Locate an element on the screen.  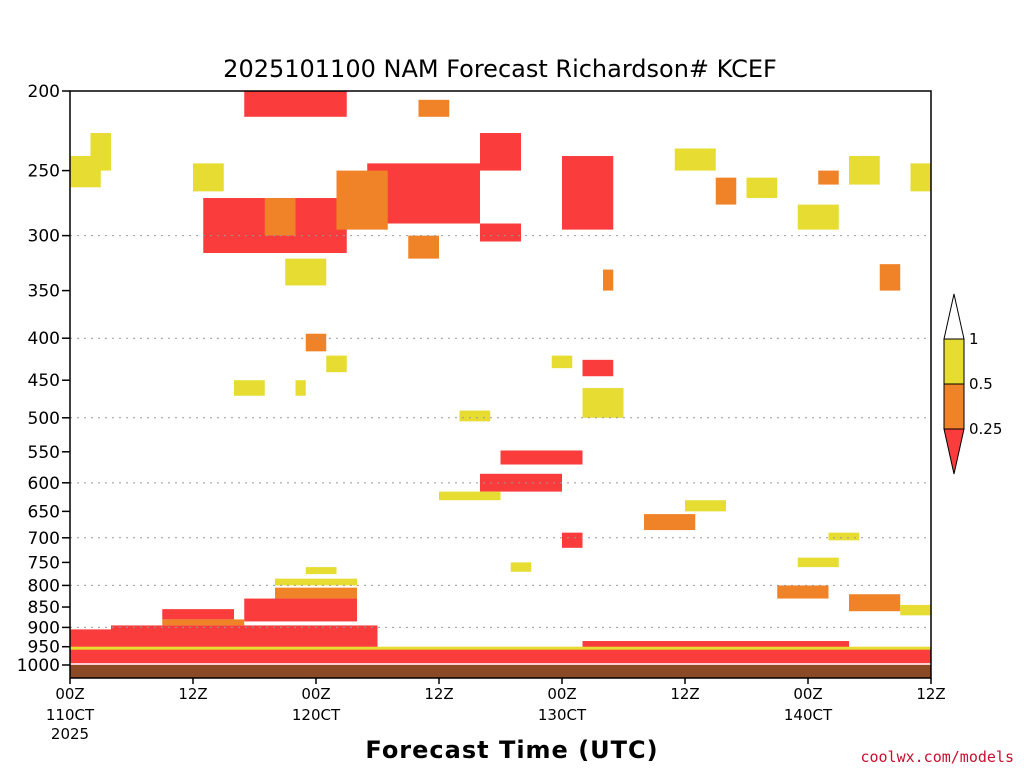
y-tick-label: 400 is located at coordinates (44, 339).